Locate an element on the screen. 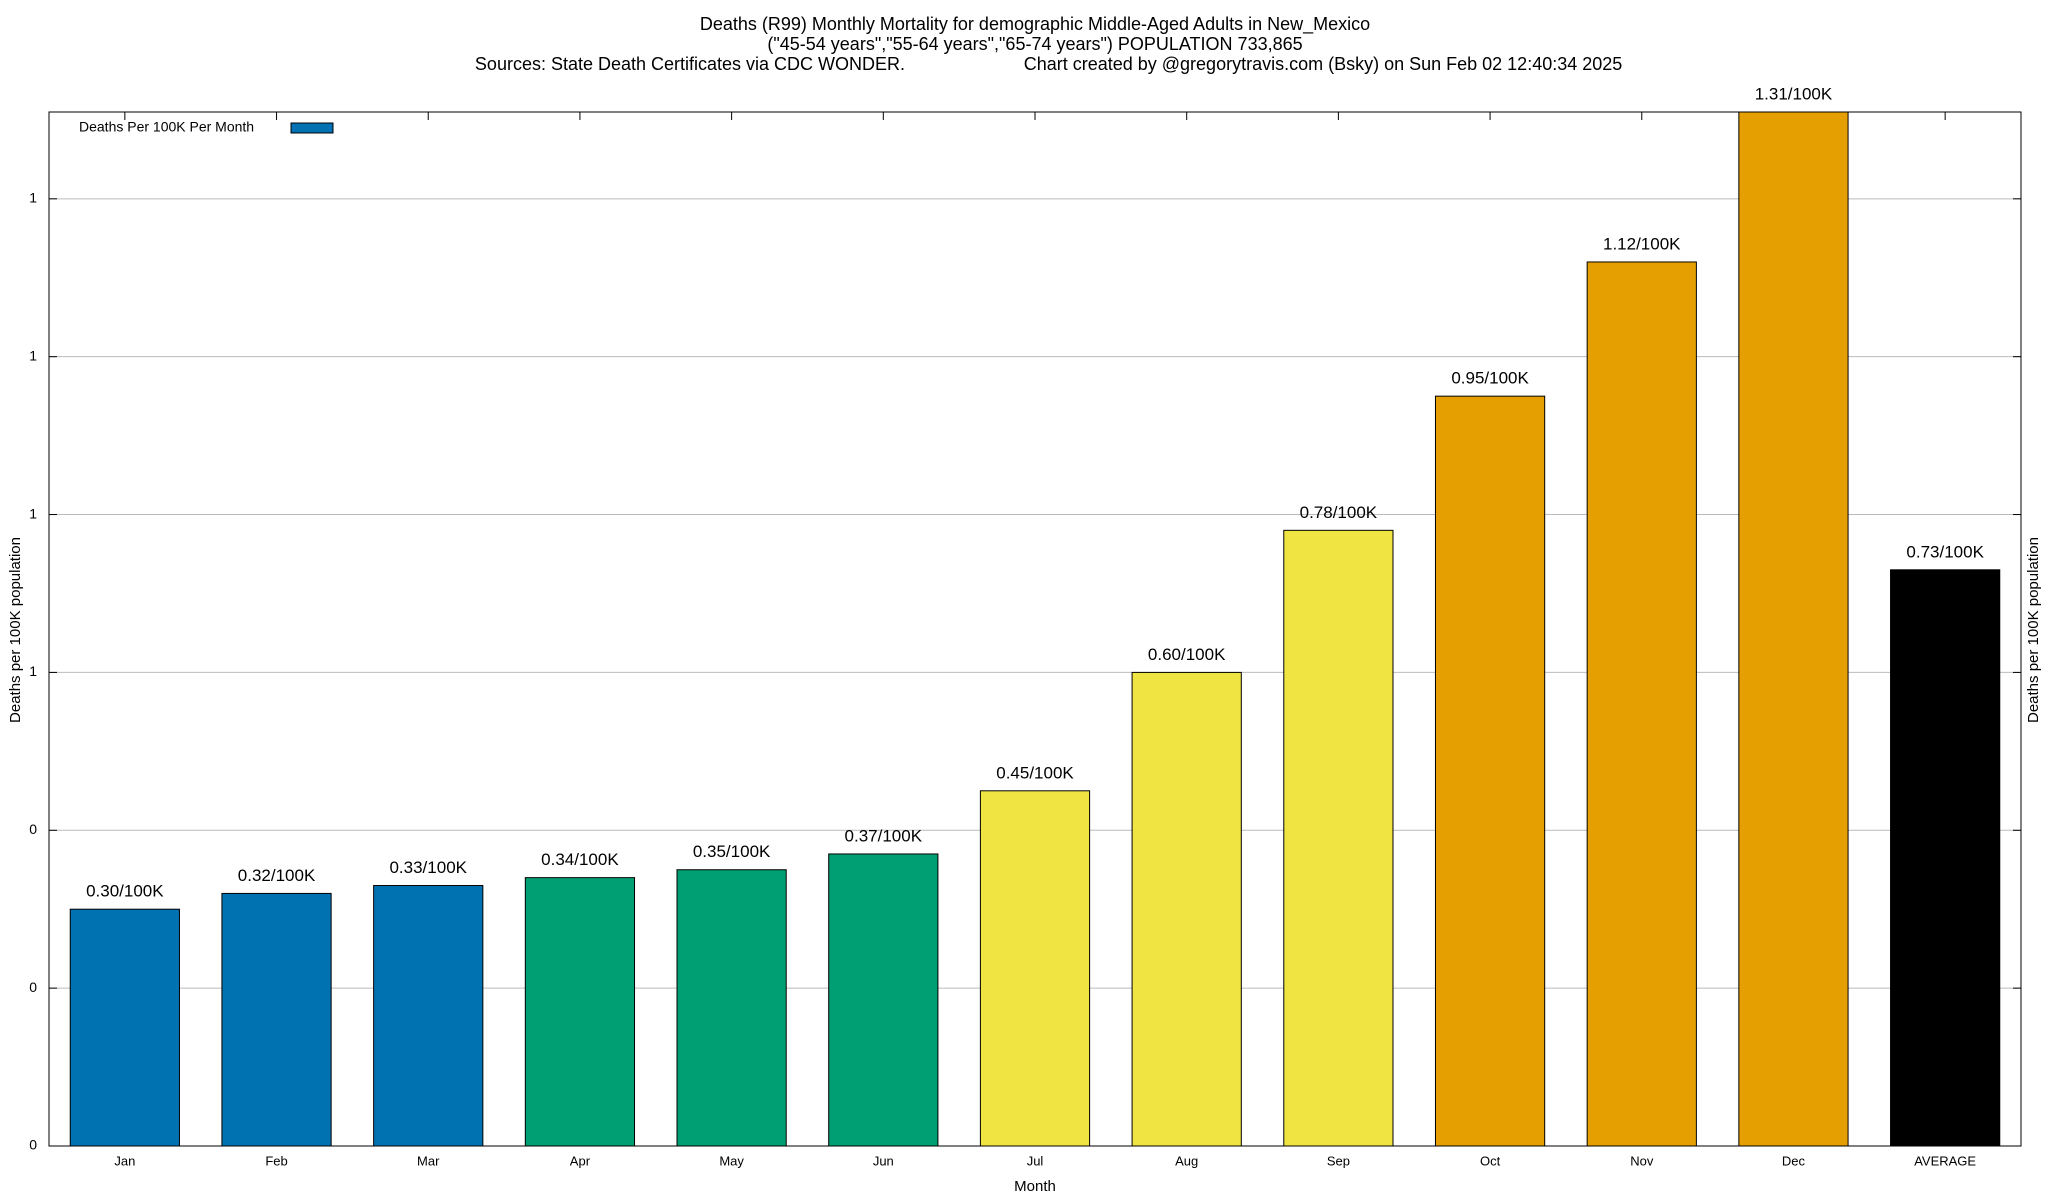 The width and height of the screenshot is (2048, 1200). x-tick-label: Mar is located at coordinates (428, 1160).